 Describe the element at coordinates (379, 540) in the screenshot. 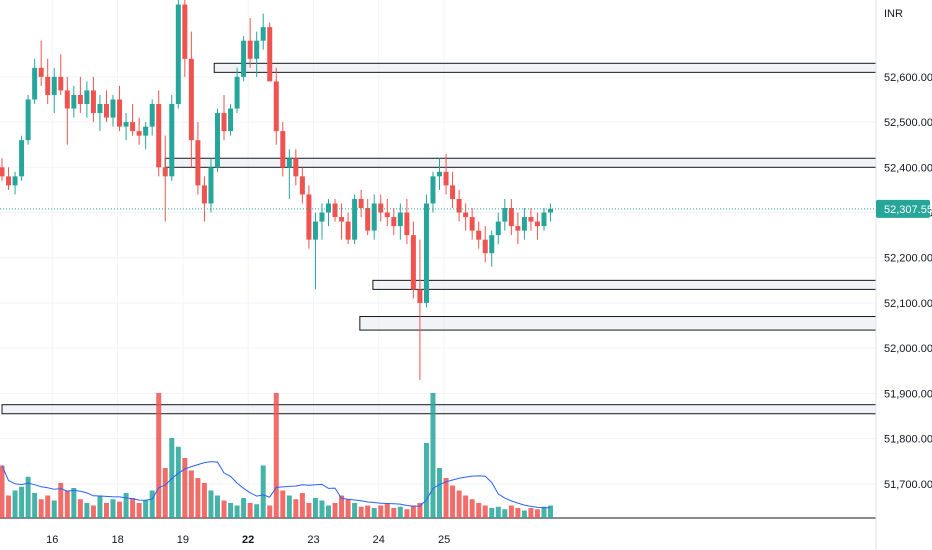

I see `x-tick-label: 24` at that location.